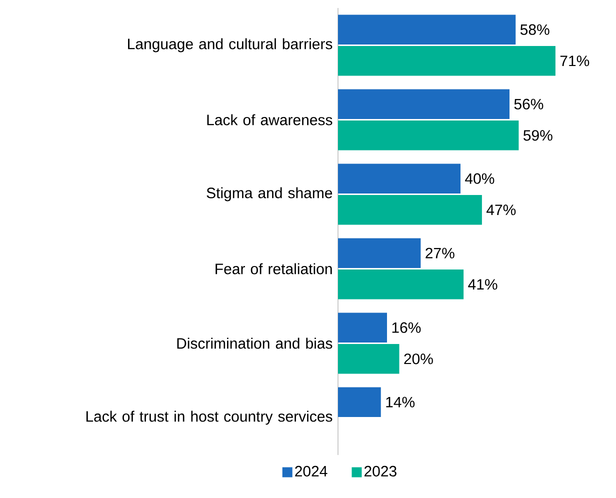  Describe the element at coordinates (230, 45) in the screenshot. I see `y-tick-label: Language and cultural barriers` at that location.